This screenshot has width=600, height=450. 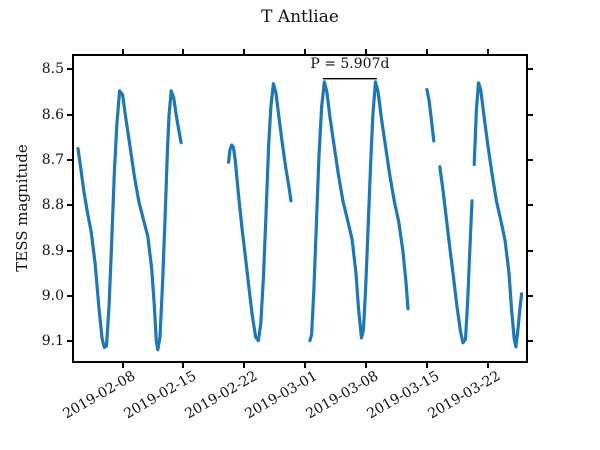 I want to click on period-annotation: P = 5.907d, so click(x=350, y=64).